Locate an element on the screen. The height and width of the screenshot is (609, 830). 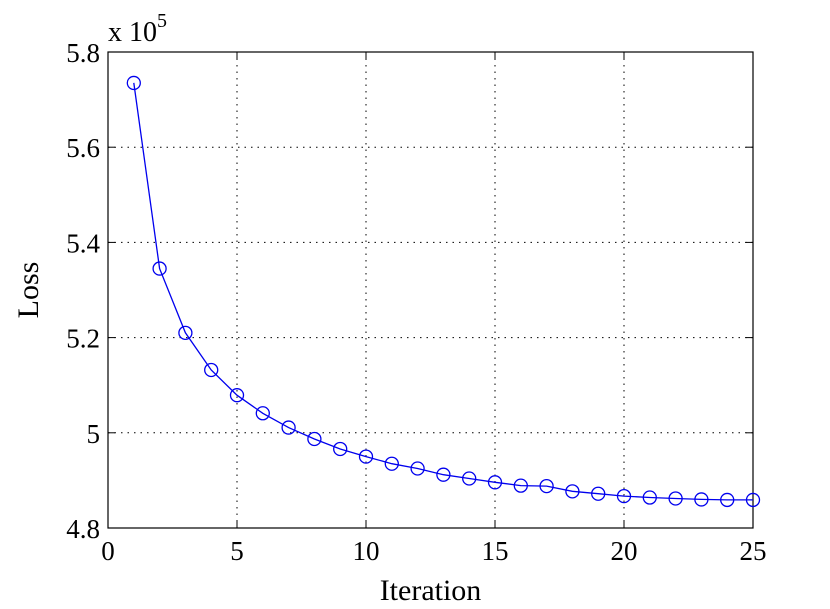
x-tick-label: 25 is located at coordinates (753, 551).